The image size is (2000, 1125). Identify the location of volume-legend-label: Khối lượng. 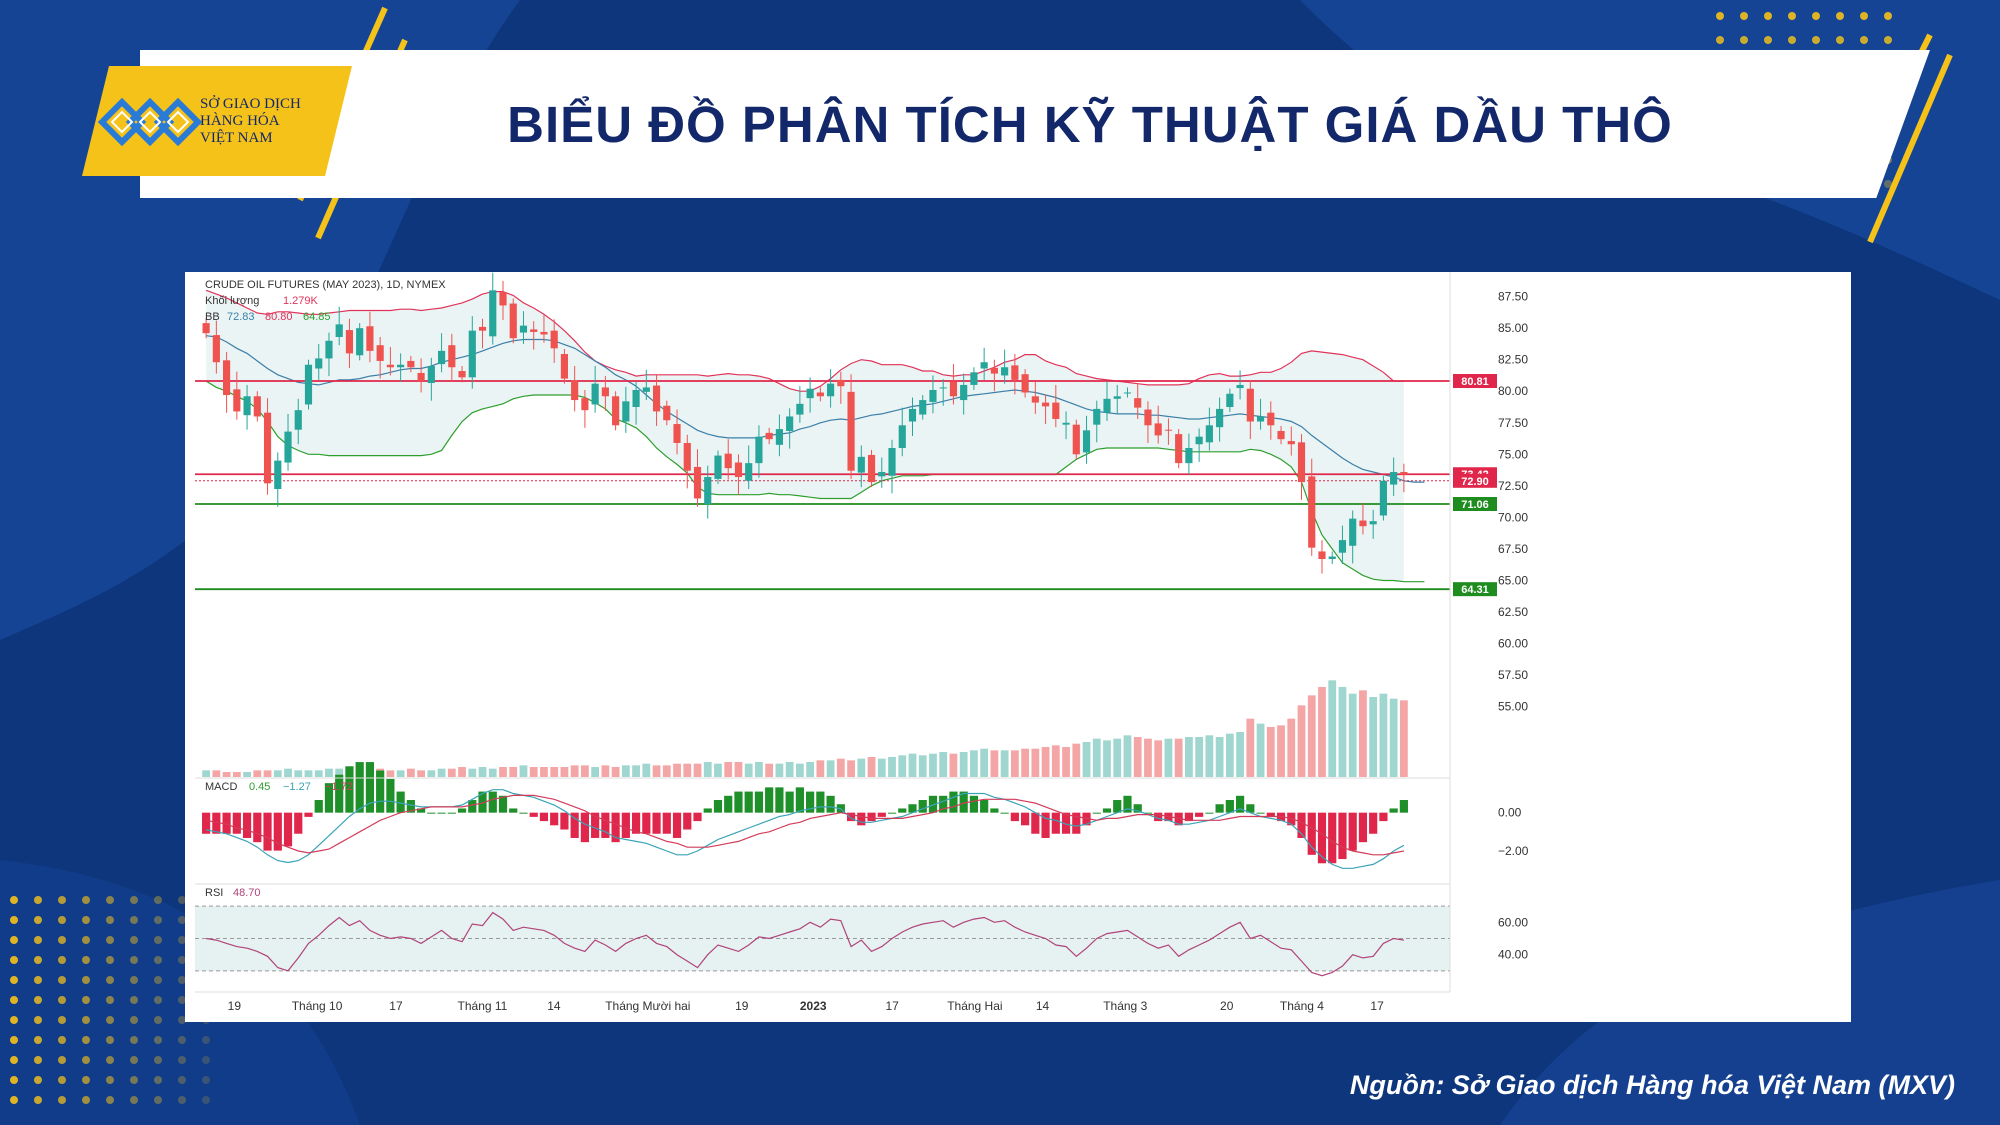
(232, 301).